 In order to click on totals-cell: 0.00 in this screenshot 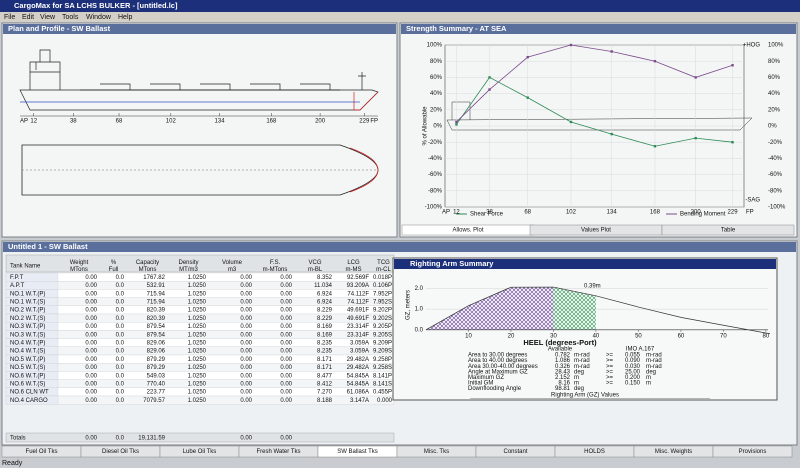, I will do `click(286, 439)`.